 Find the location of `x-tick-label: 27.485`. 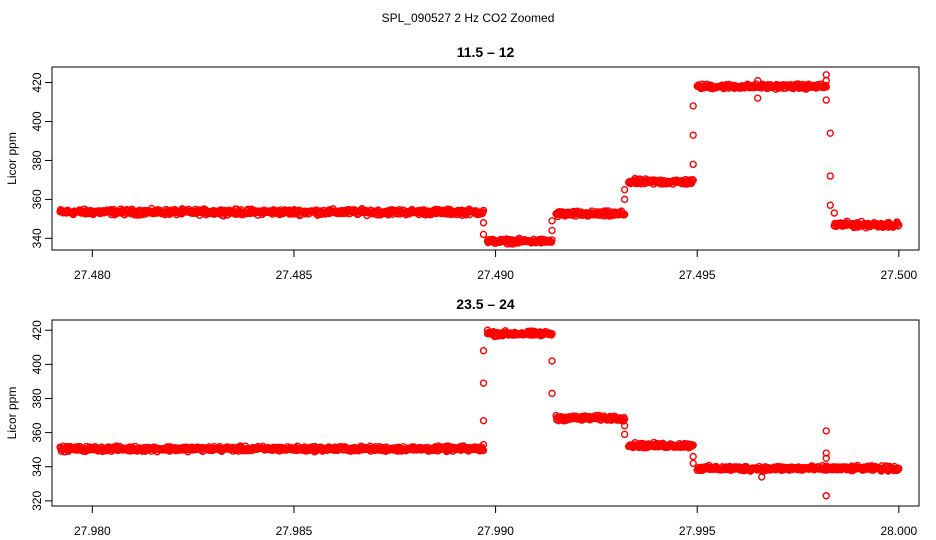

x-tick-label: 27.485 is located at coordinates (294, 275).